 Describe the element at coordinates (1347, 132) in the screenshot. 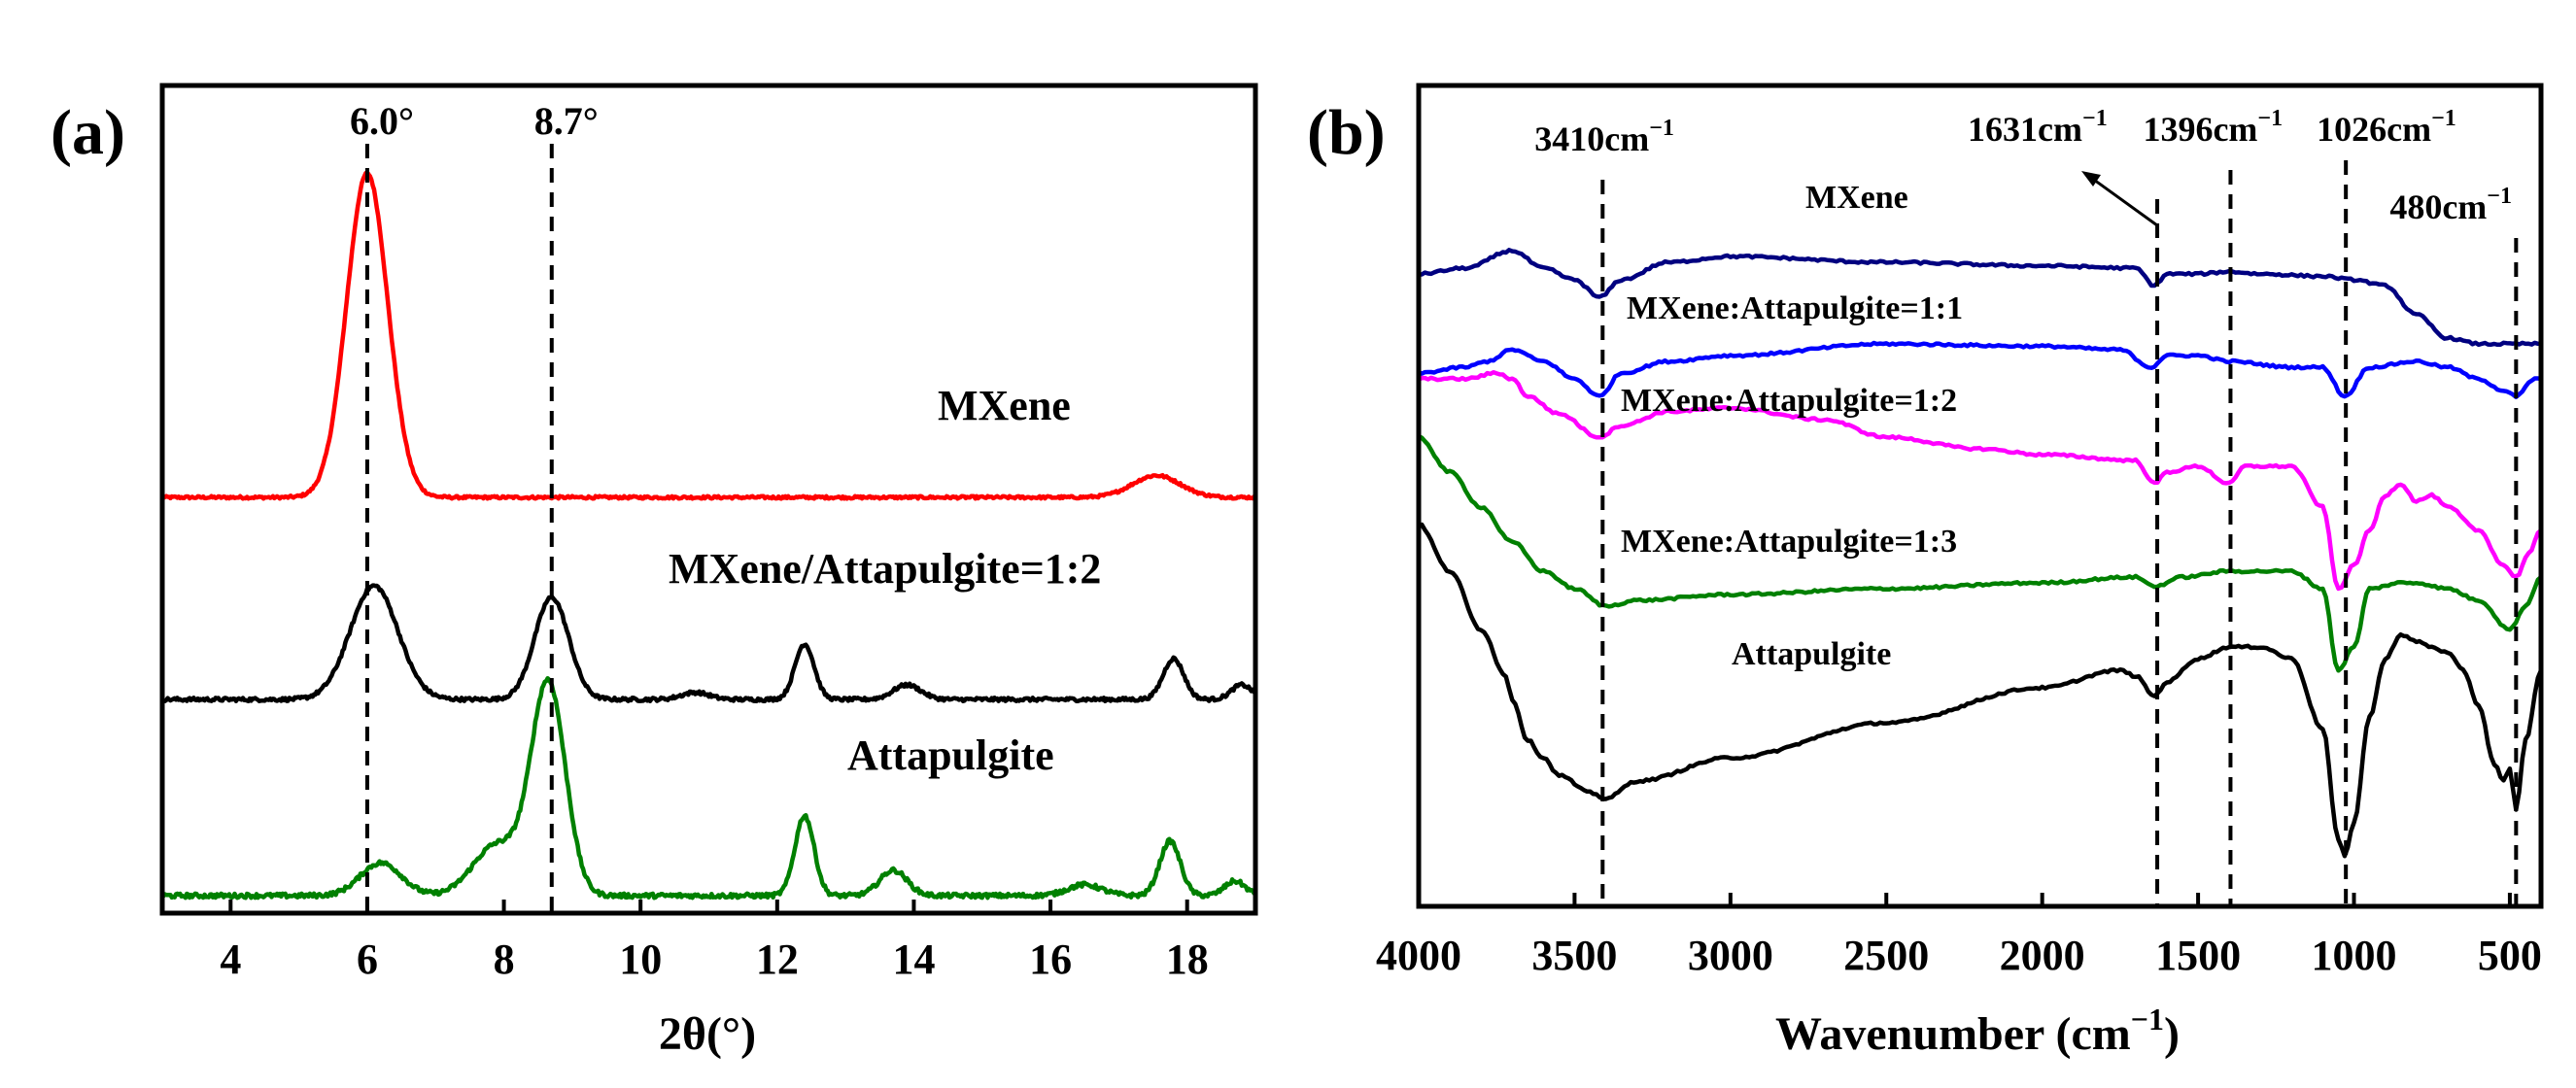

I see `panel-b-label: (b)` at that location.